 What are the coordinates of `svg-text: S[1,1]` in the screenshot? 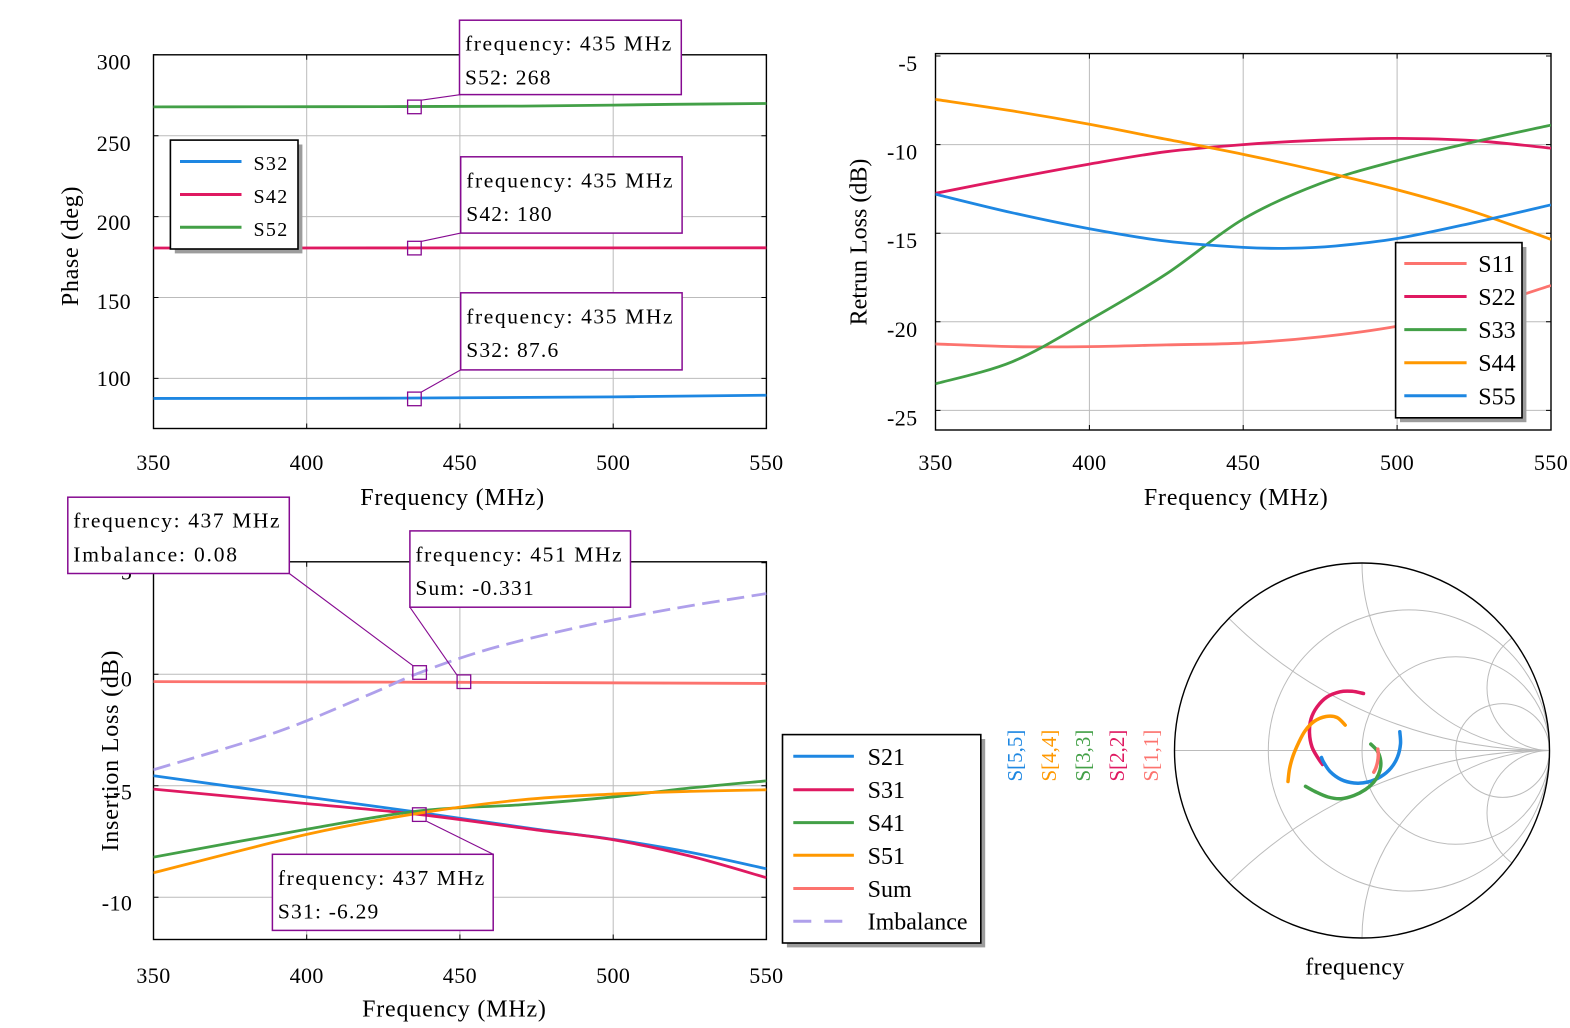 It's located at (1151, 756).